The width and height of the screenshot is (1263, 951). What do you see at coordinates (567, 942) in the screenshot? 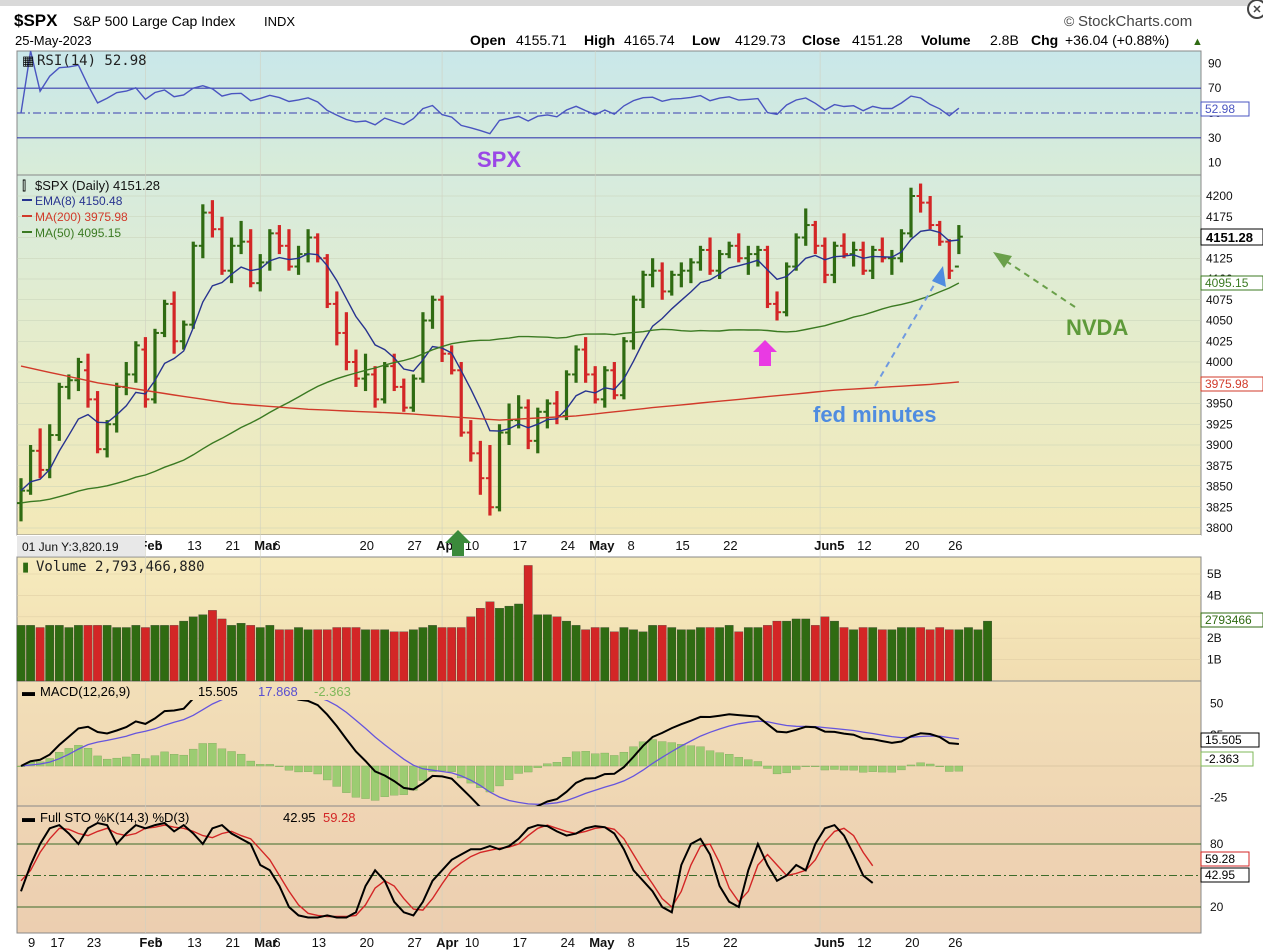
I see `date-axis-label-bottom: 24` at bounding box center [567, 942].